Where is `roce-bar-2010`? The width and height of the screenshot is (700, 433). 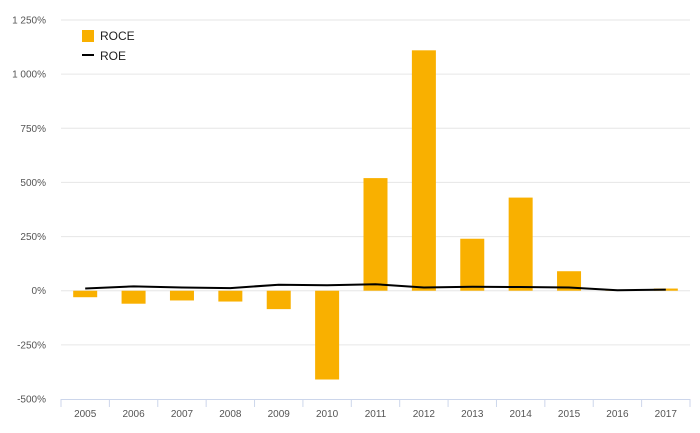
roce-bar-2010 is located at coordinates (327, 335).